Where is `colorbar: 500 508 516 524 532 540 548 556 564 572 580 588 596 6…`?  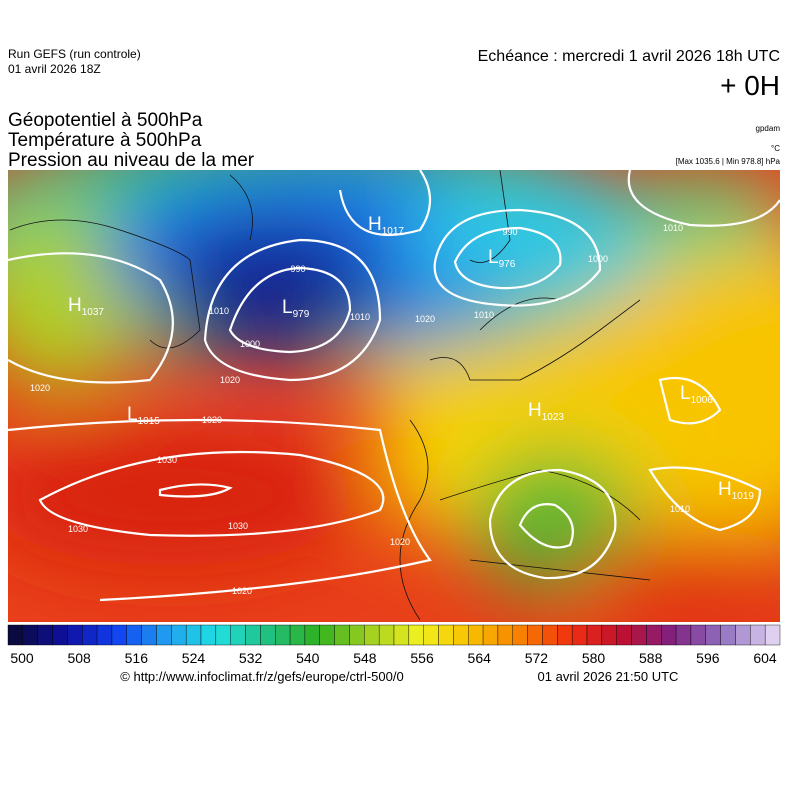 colorbar: 500 508 516 524 532 540 548 556 564 572 580 588 596 6… is located at coordinates (394, 645).